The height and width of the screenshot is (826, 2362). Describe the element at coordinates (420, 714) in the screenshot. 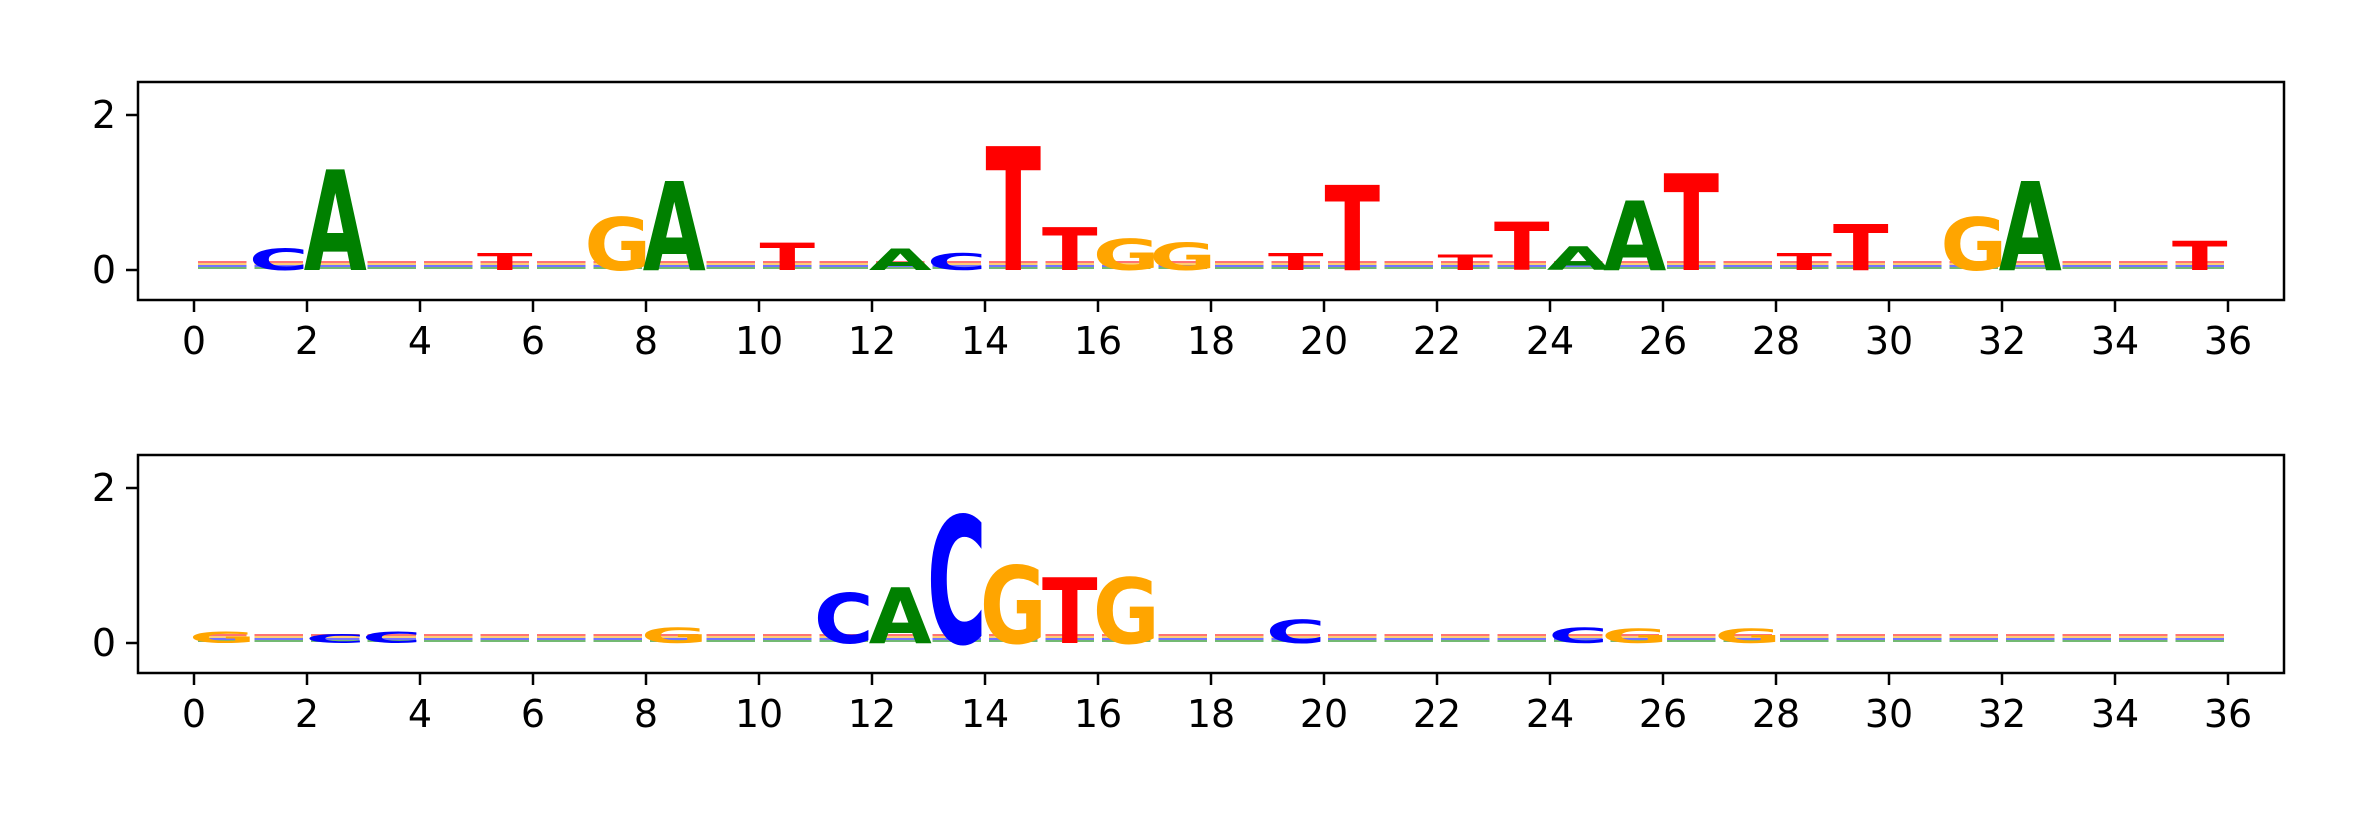

I see `x-tick-label: 4` at that location.